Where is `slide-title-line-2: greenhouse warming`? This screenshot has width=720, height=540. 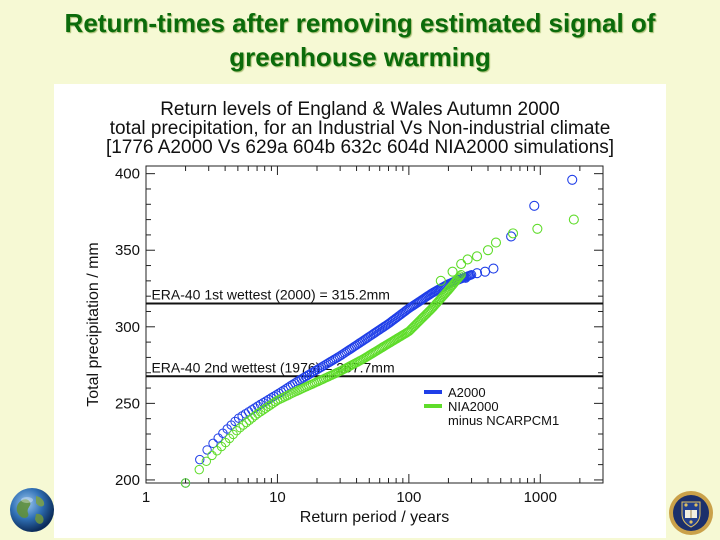
slide-title-line-2: greenhouse warming is located at coordinates (360, 57).